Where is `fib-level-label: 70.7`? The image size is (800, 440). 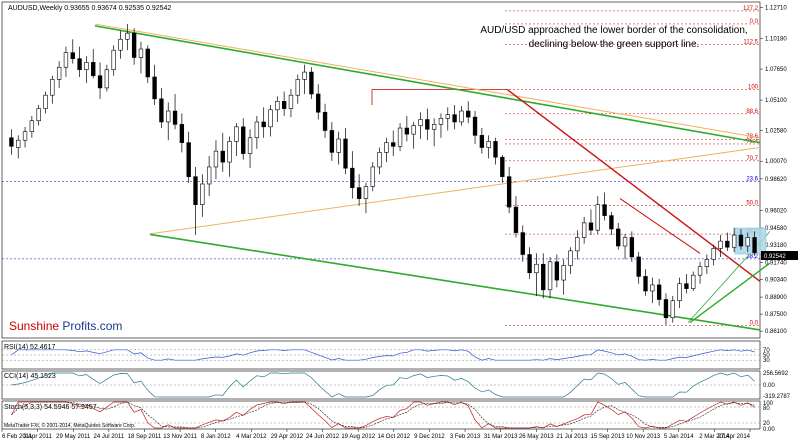
fib-level-label: 70.7 is located at coordinates (752, 159).